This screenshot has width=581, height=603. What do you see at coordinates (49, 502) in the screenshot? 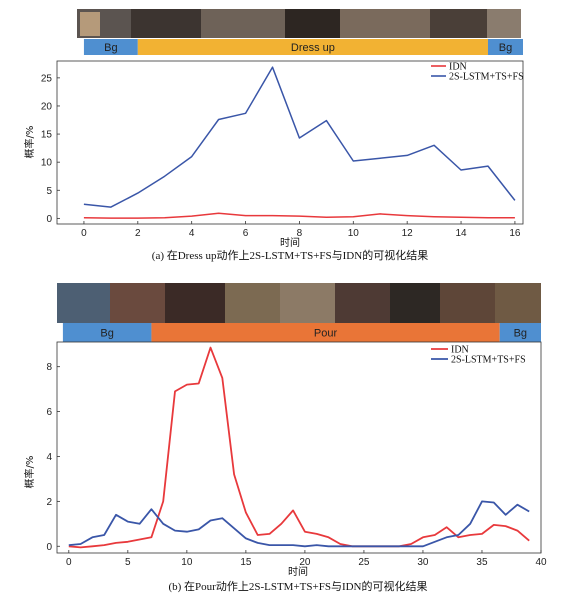
I see `y-tick-label: 2` at bounding box center [49, 502].